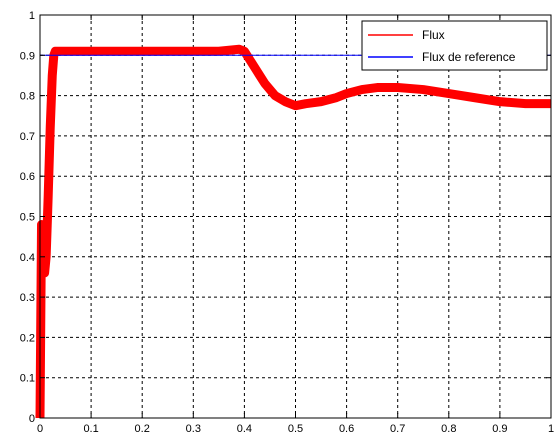 The width and height of the screenshot is (557, 439). I want to click on x-tick-label: 0, so click(40, 429).